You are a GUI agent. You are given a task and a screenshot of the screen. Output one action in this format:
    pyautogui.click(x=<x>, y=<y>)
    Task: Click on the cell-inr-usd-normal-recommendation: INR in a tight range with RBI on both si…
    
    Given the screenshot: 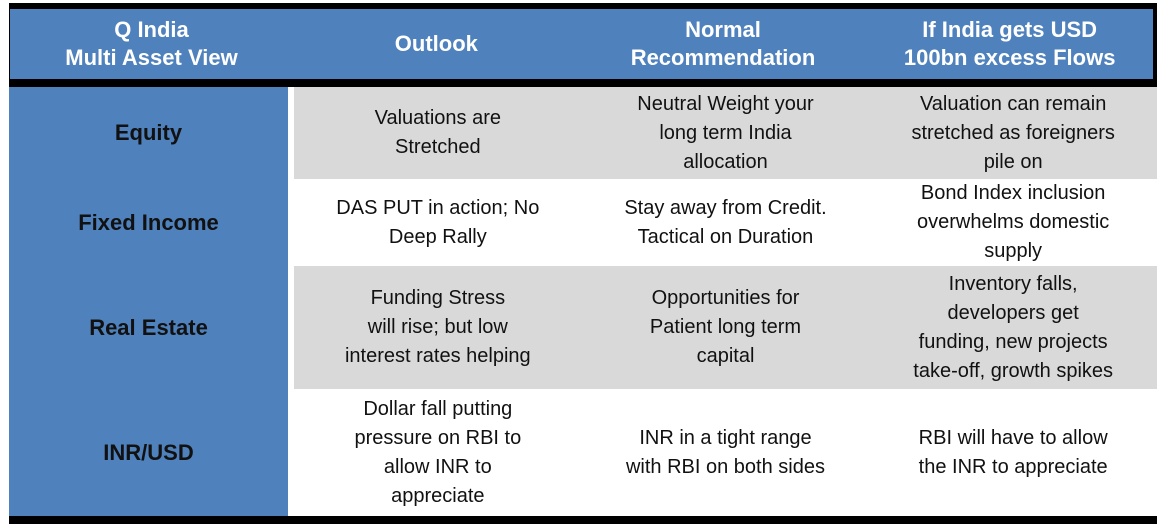 What is the action you would take?
    pyautogui.click(x=725, y=452)
    